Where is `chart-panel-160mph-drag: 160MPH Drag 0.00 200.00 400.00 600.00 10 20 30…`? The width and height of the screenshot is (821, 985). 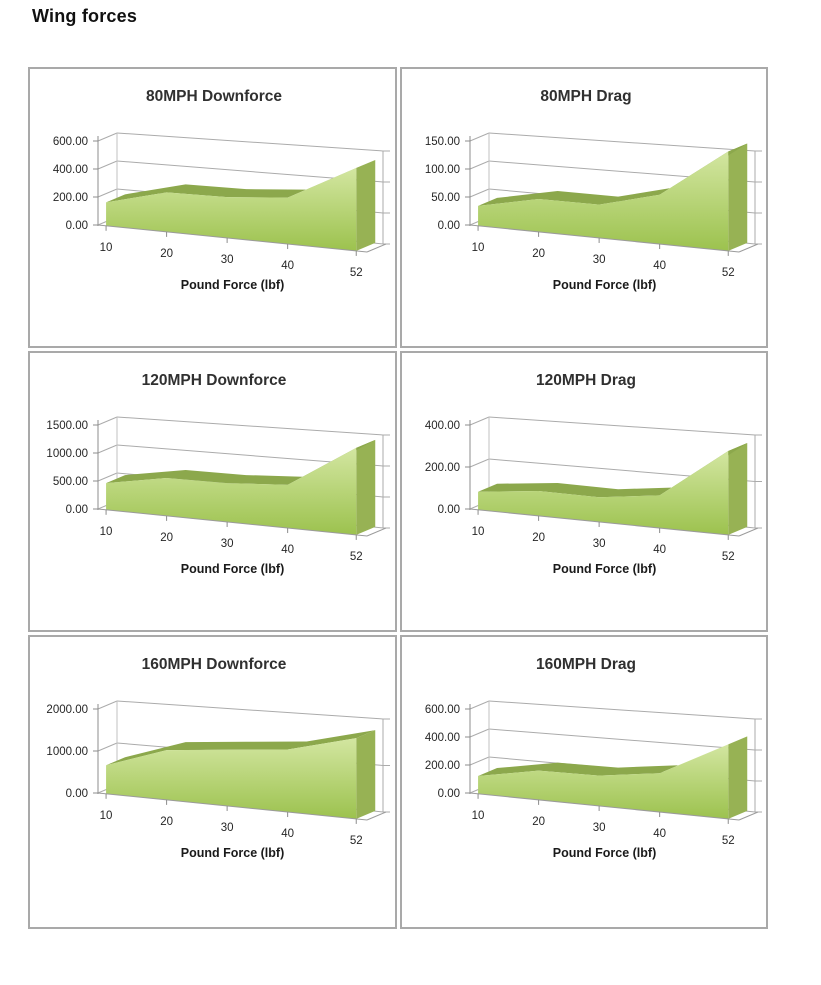 chart-panel-160mph-drag: 160MPH Drag 0.00 200.00 400.00 600.00 10 20 30… is located at coordinates (584, 782).